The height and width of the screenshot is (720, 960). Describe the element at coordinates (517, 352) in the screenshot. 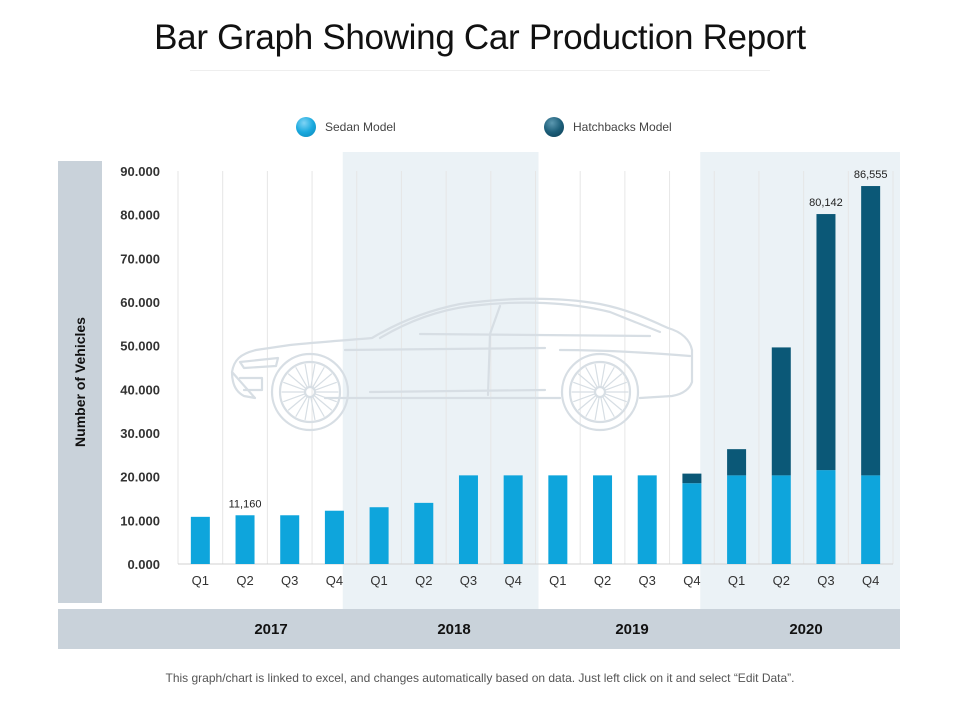

I see `car-side-crease` at that location.